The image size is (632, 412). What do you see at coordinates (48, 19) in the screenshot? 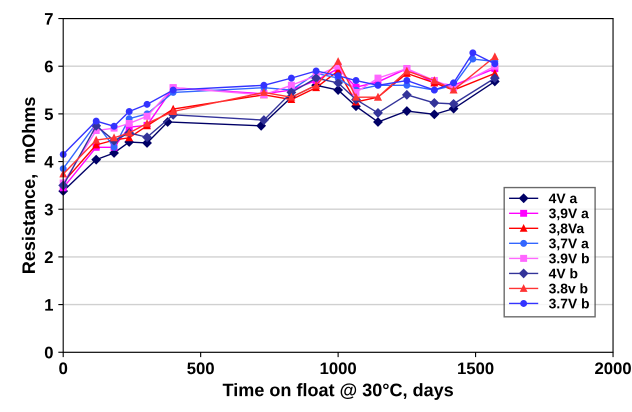
I see `y-tick-label: 7` at bounding box center [48, 19].